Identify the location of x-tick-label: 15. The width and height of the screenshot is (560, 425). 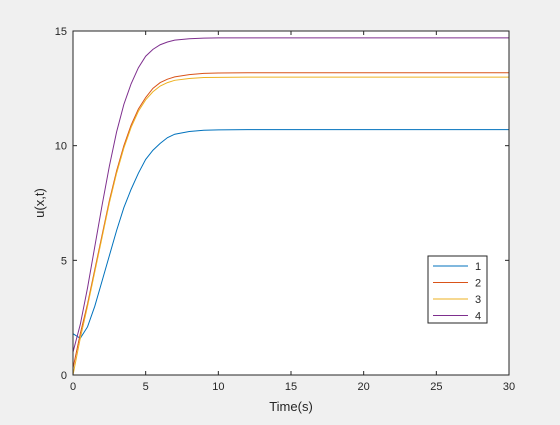
(291, 387).